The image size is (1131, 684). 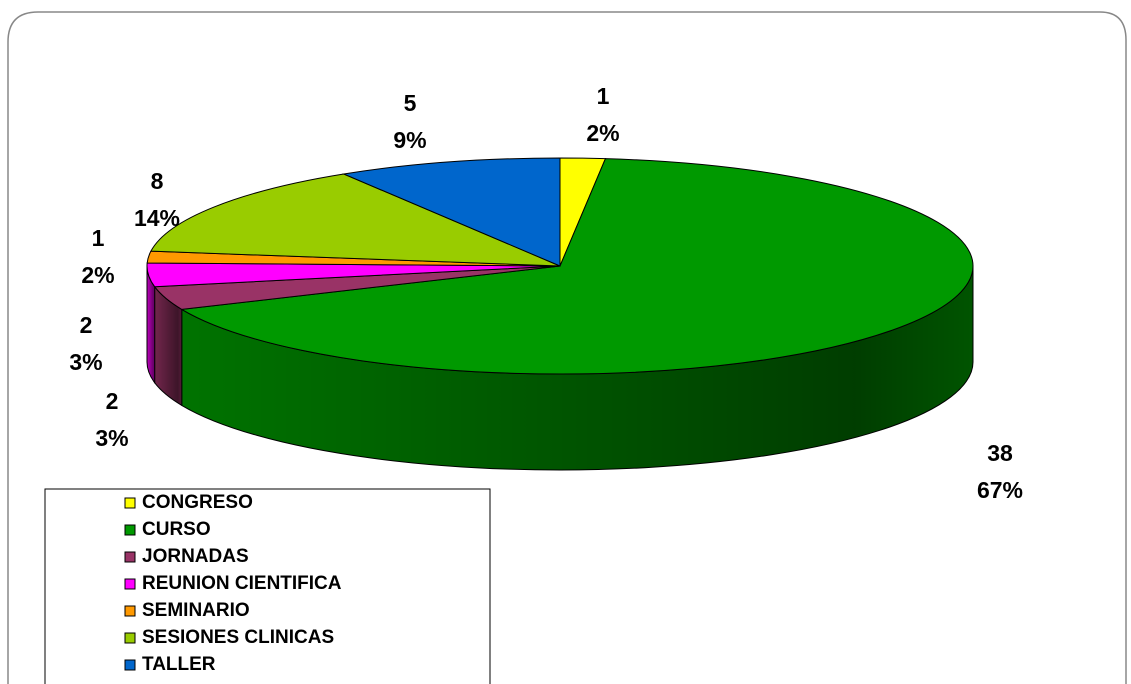 I want to click on legend-label: JORNADAS, so click(x=195, y=556).